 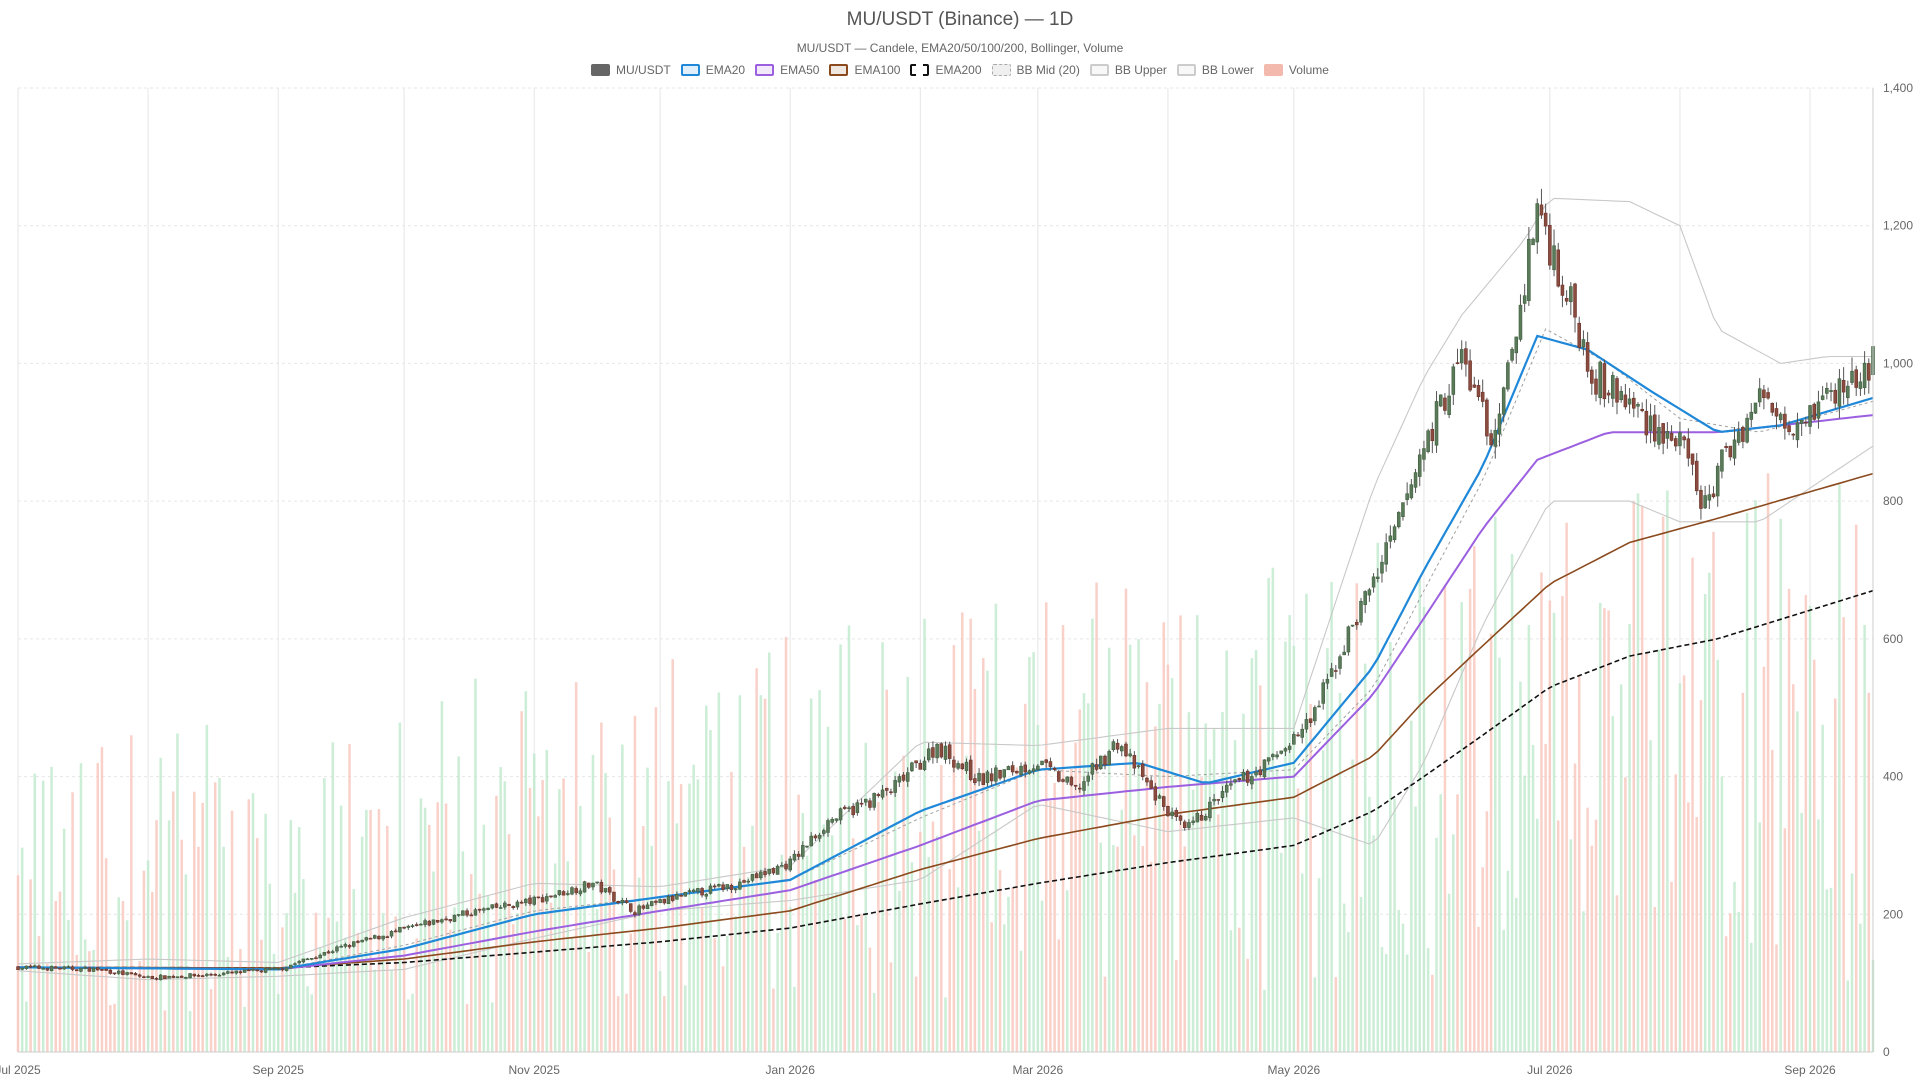 I want to click on legend-label: BB Lower, so click(x=1227, y=70).